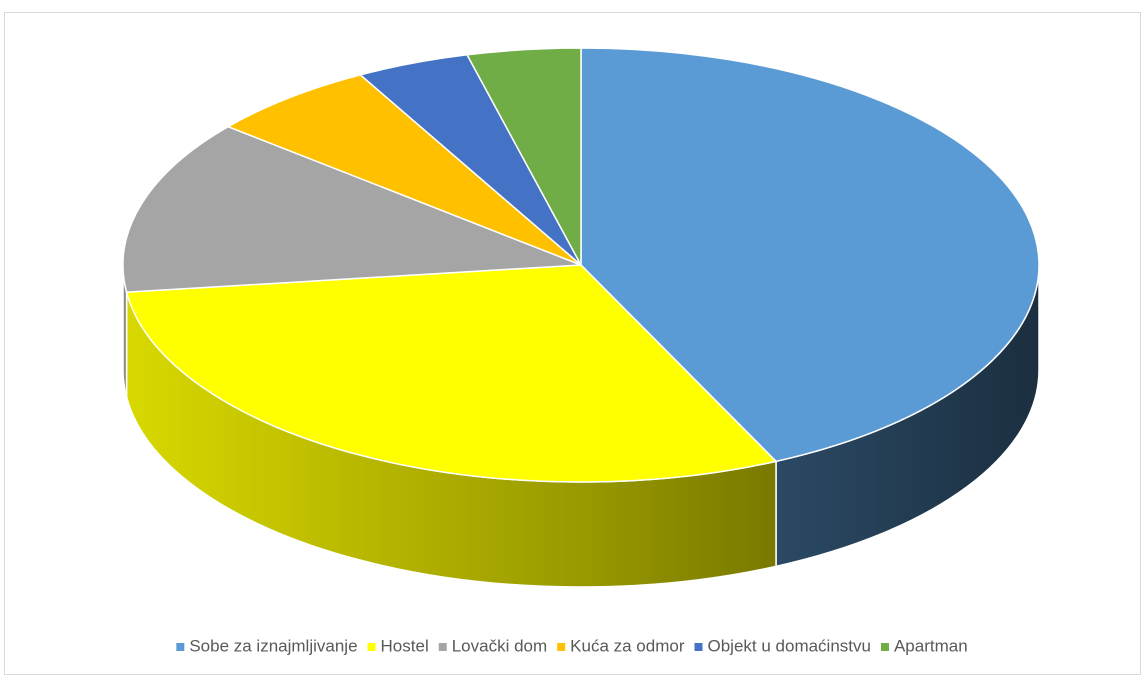 The image size is (1145, 679). What do you see at coordinates (405, 645) in the screenshot?
I see `legend-label: Hostel` at bounding box center [405, 645].